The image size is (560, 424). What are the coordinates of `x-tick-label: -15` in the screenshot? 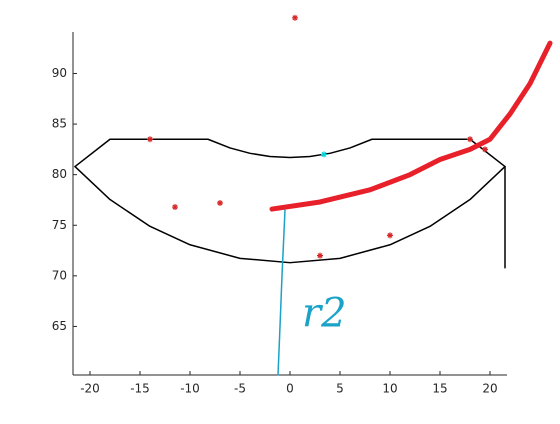 It's located at (140, 389).